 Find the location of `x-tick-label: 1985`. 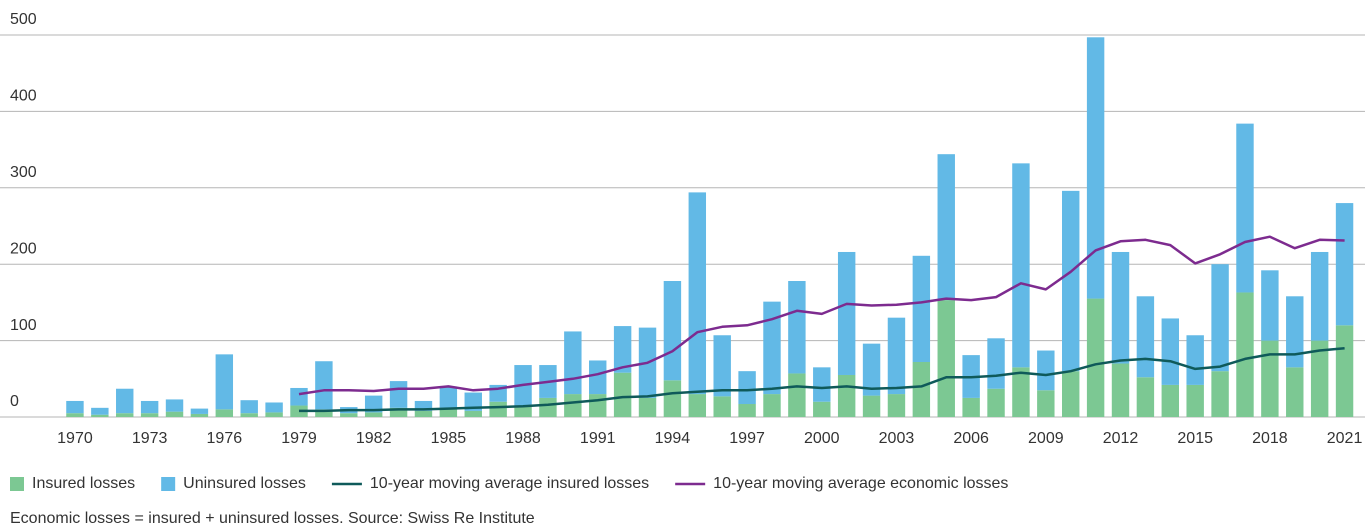

x-tick-label: 1985 is located at coordinates (449, 438).